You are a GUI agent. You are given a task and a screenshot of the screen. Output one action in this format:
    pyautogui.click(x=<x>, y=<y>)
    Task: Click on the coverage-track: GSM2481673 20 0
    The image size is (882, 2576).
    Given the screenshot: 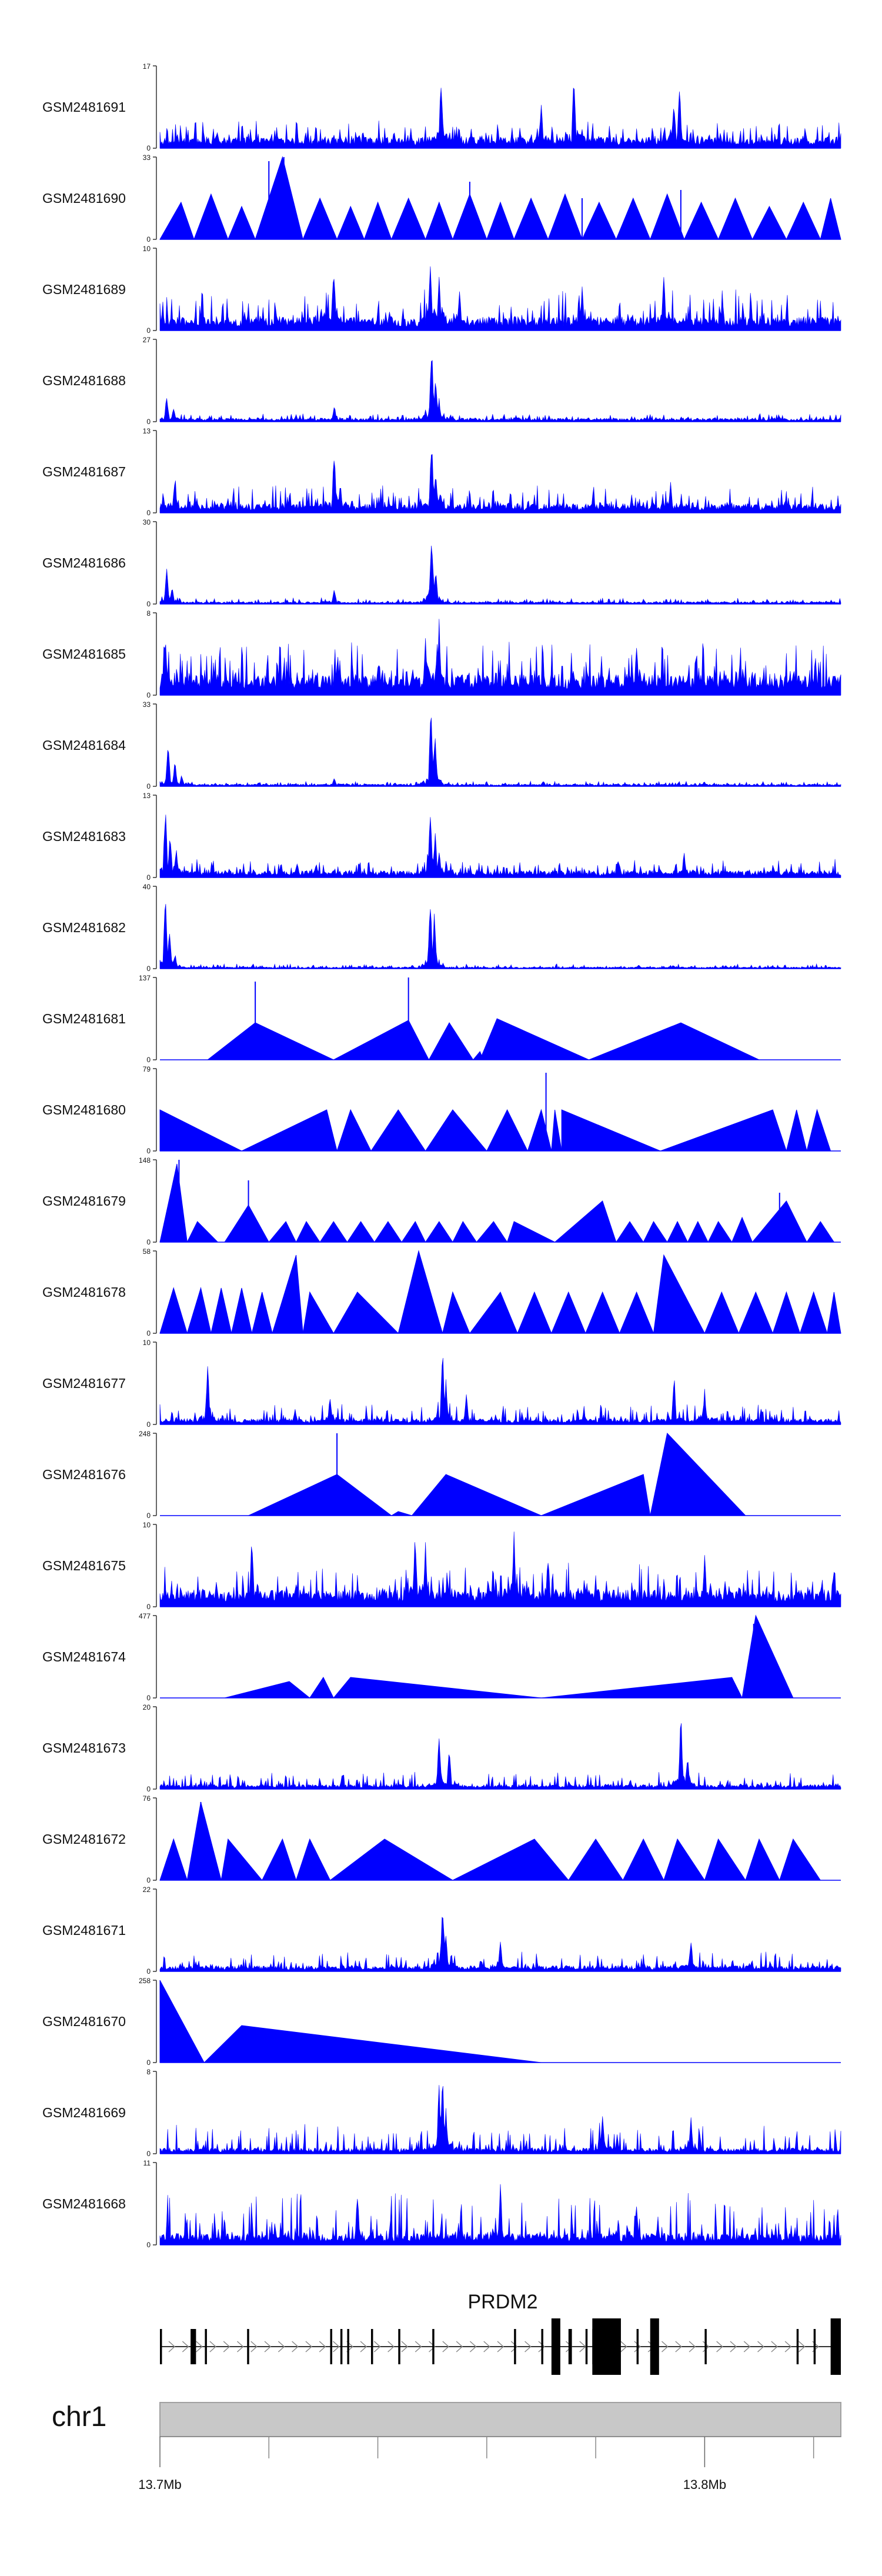 What is the action you would take?
    pyautogui.click(x=441, y=1748)
    